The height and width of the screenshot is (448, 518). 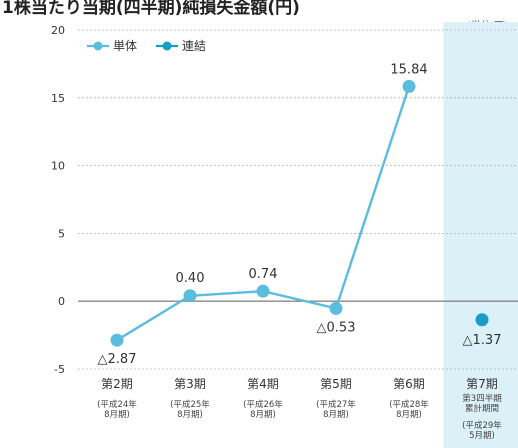 I want to click on x-category-label: 第3期, so click(x=190, y=384).